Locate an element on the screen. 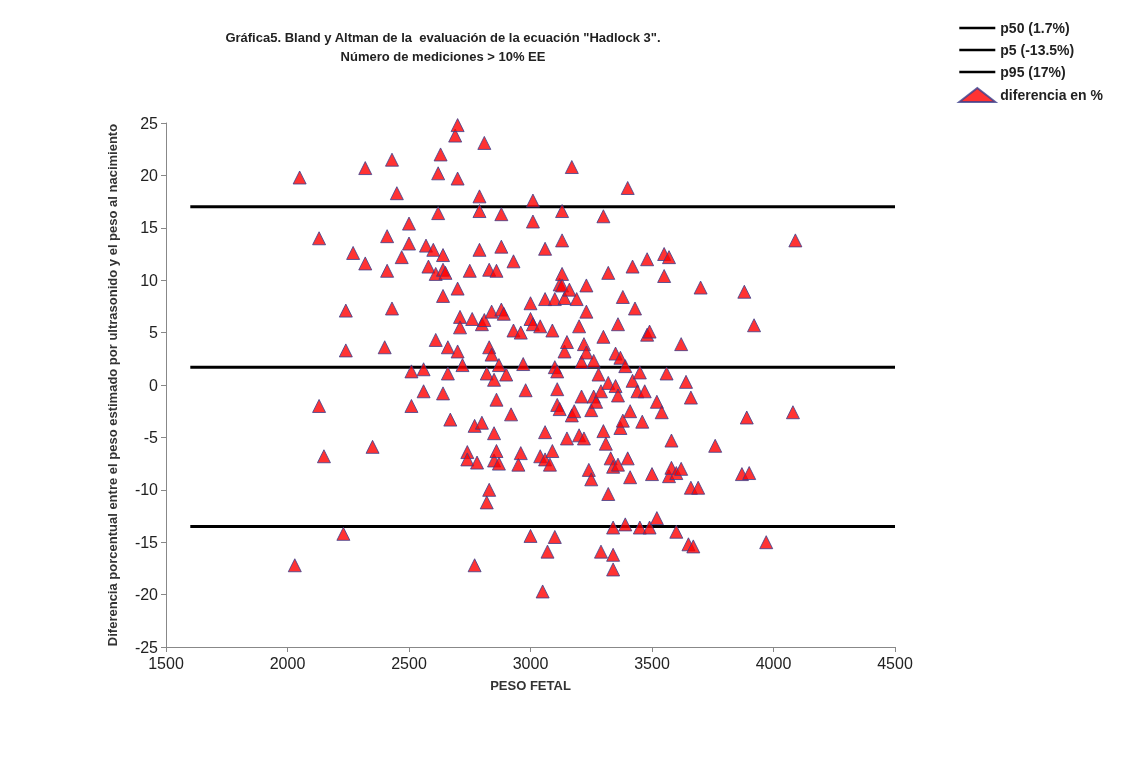 Image resolution: width=1128 pixels, height=767 pixels. y-tick-label: -15 is located at coordinates (146, 542).